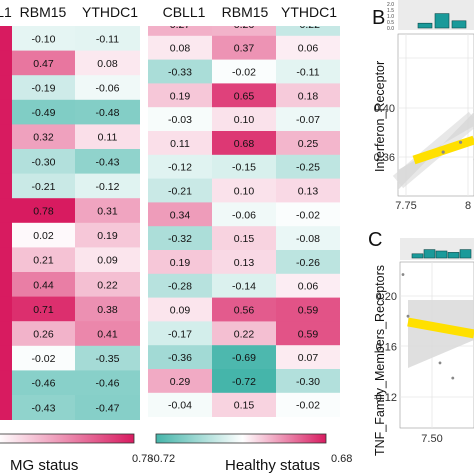 Image resolution: width=474 pixels, height=474 pixels. Describe the element at coordinates (390, 23) in the screenshot. I see `marginal-tick-label: 0.5` at that location.